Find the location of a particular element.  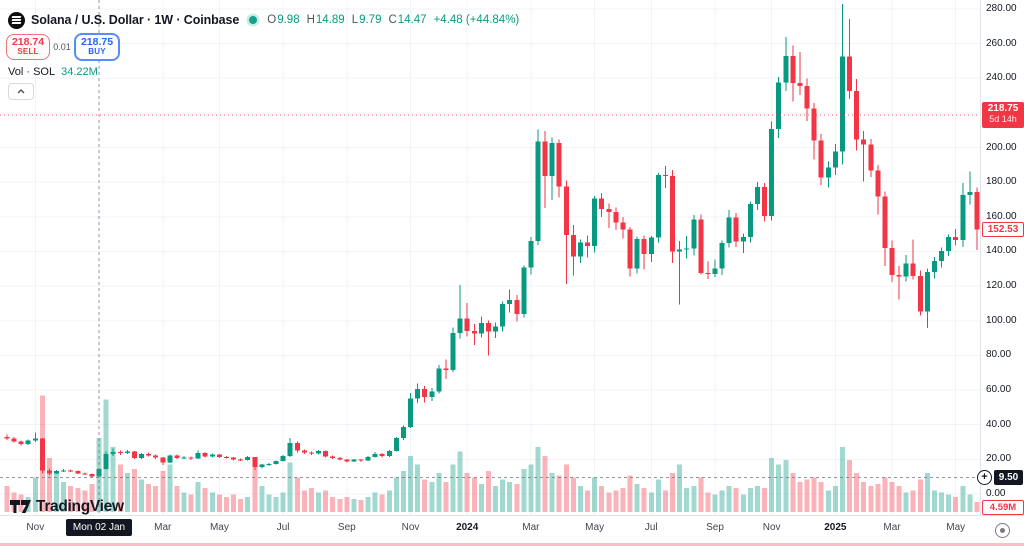

time-tick-label: 2024 is located at coordinates (467, 527).